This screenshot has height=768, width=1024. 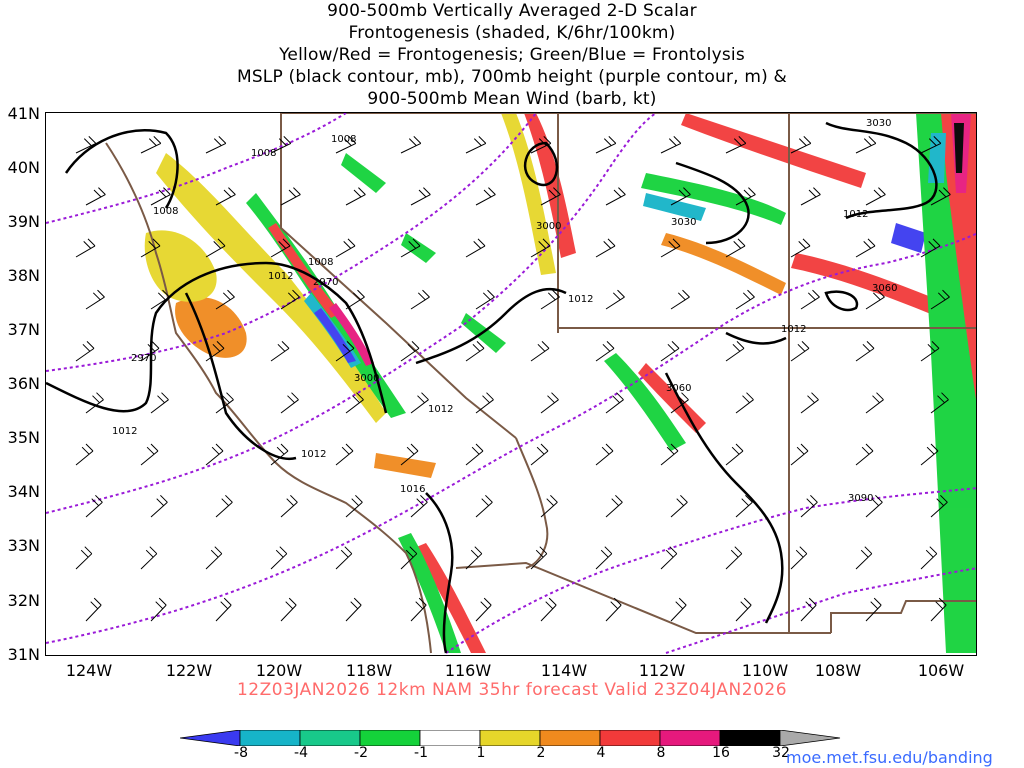 What do you see at coordinates (412, 489) in the screenshot?
I see `mslp-label-12: 1016` at bounding box center [412, 489].